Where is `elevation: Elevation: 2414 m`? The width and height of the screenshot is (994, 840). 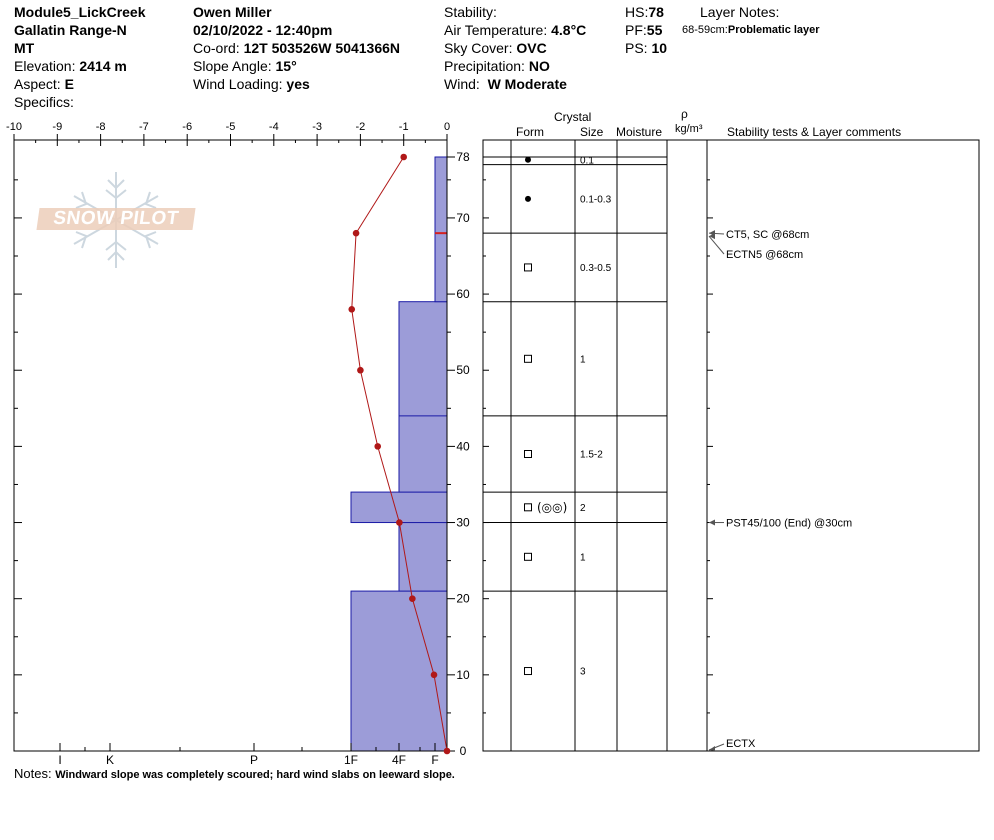
elevation: Elevation: 2414 m is located at coordinates (70, 66).